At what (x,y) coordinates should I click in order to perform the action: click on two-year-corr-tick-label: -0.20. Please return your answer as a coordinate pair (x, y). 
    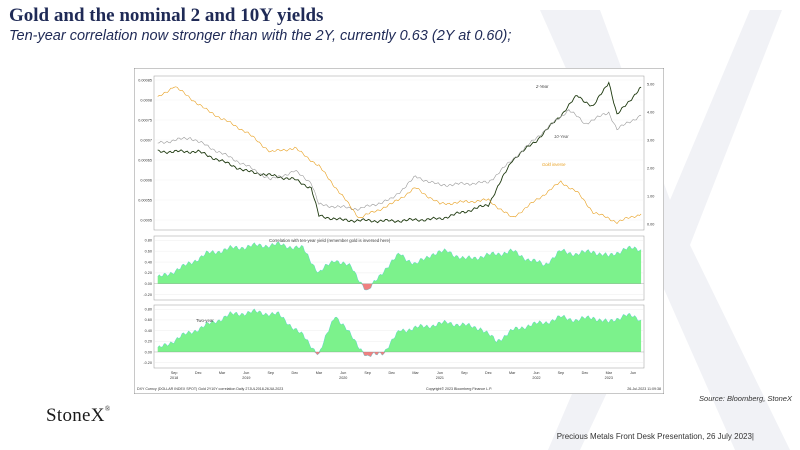
    Looking at the image, I should click on (147, 363).